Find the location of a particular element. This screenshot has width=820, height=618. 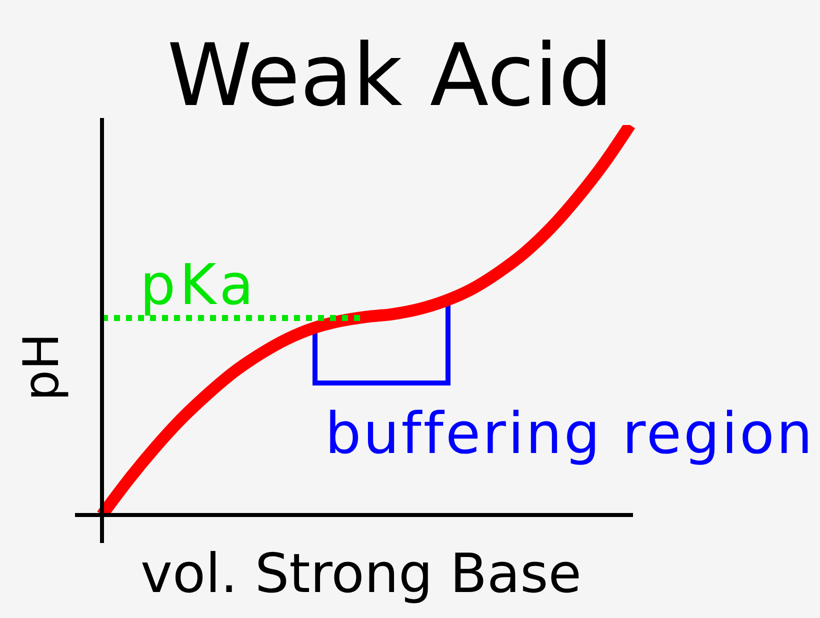

chart-title: Weak Acid is located at coordinates (390, 76).